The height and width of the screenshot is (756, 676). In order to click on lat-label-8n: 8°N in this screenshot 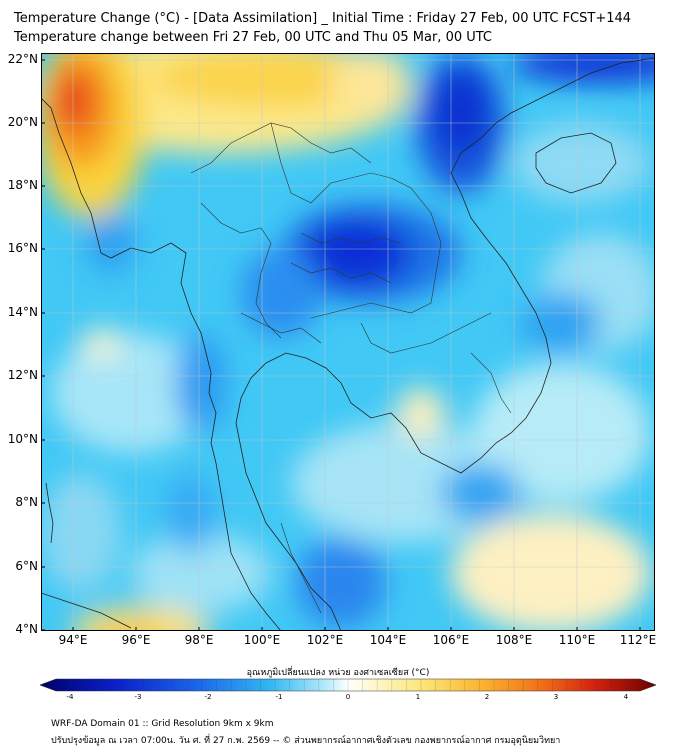, I will do `click(26, 502)`.